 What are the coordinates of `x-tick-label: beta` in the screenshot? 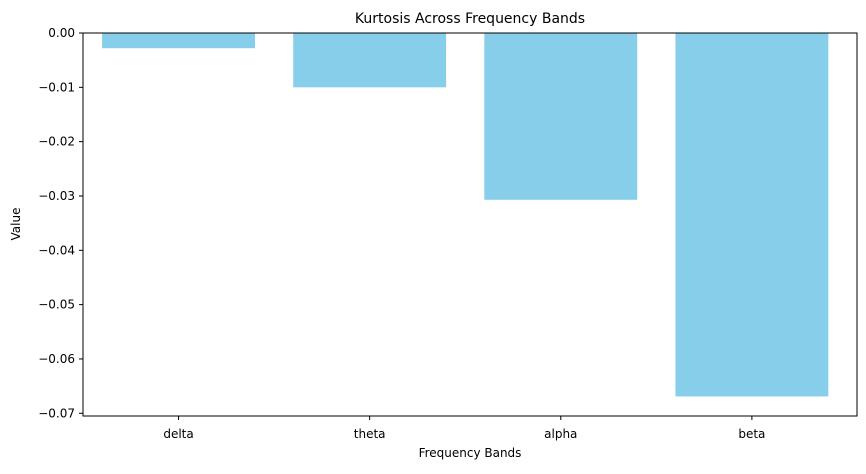 It's located at (751, 434).